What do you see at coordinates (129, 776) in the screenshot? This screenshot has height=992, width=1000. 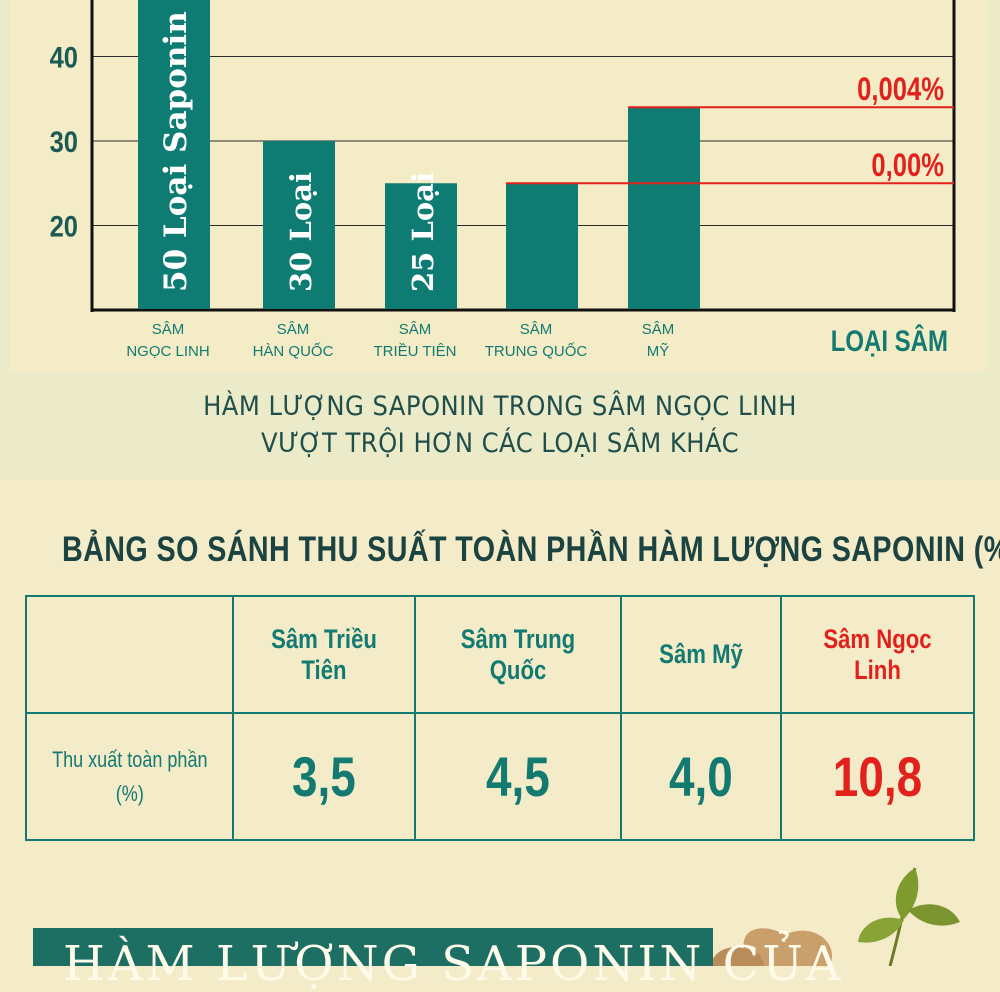 I see `row-label: Thu xuất toàn phần (%)` at bounding box center [129, 776].